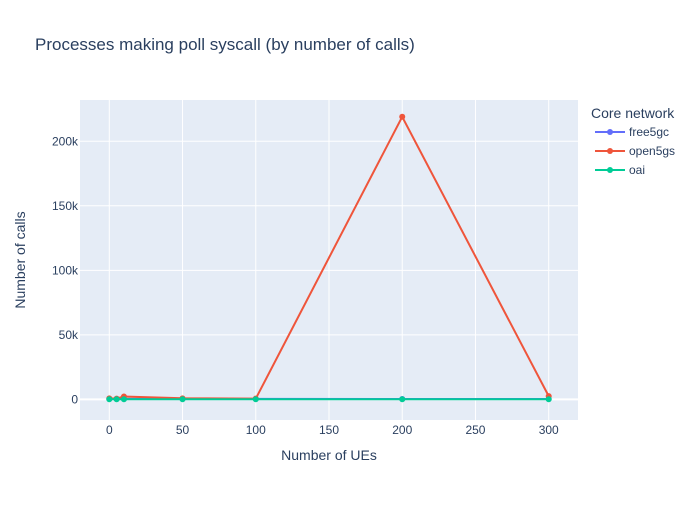  What do you see at coordinates (69, 335) in the screenshot?
I see `y-tick-label: 50k` at bounding box center [69, 335].